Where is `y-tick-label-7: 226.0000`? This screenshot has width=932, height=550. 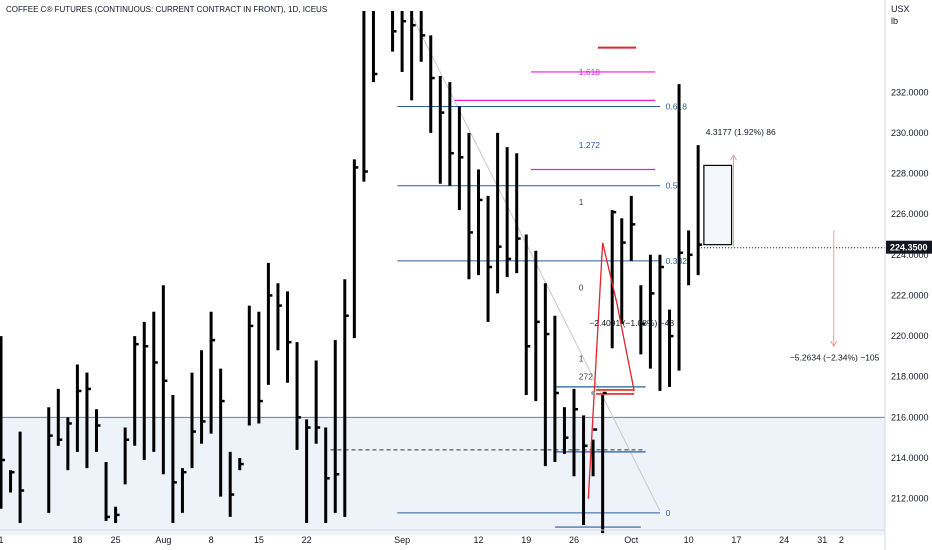 y-tick-label-7: 226.0000 is located at coordinates (910, 214).